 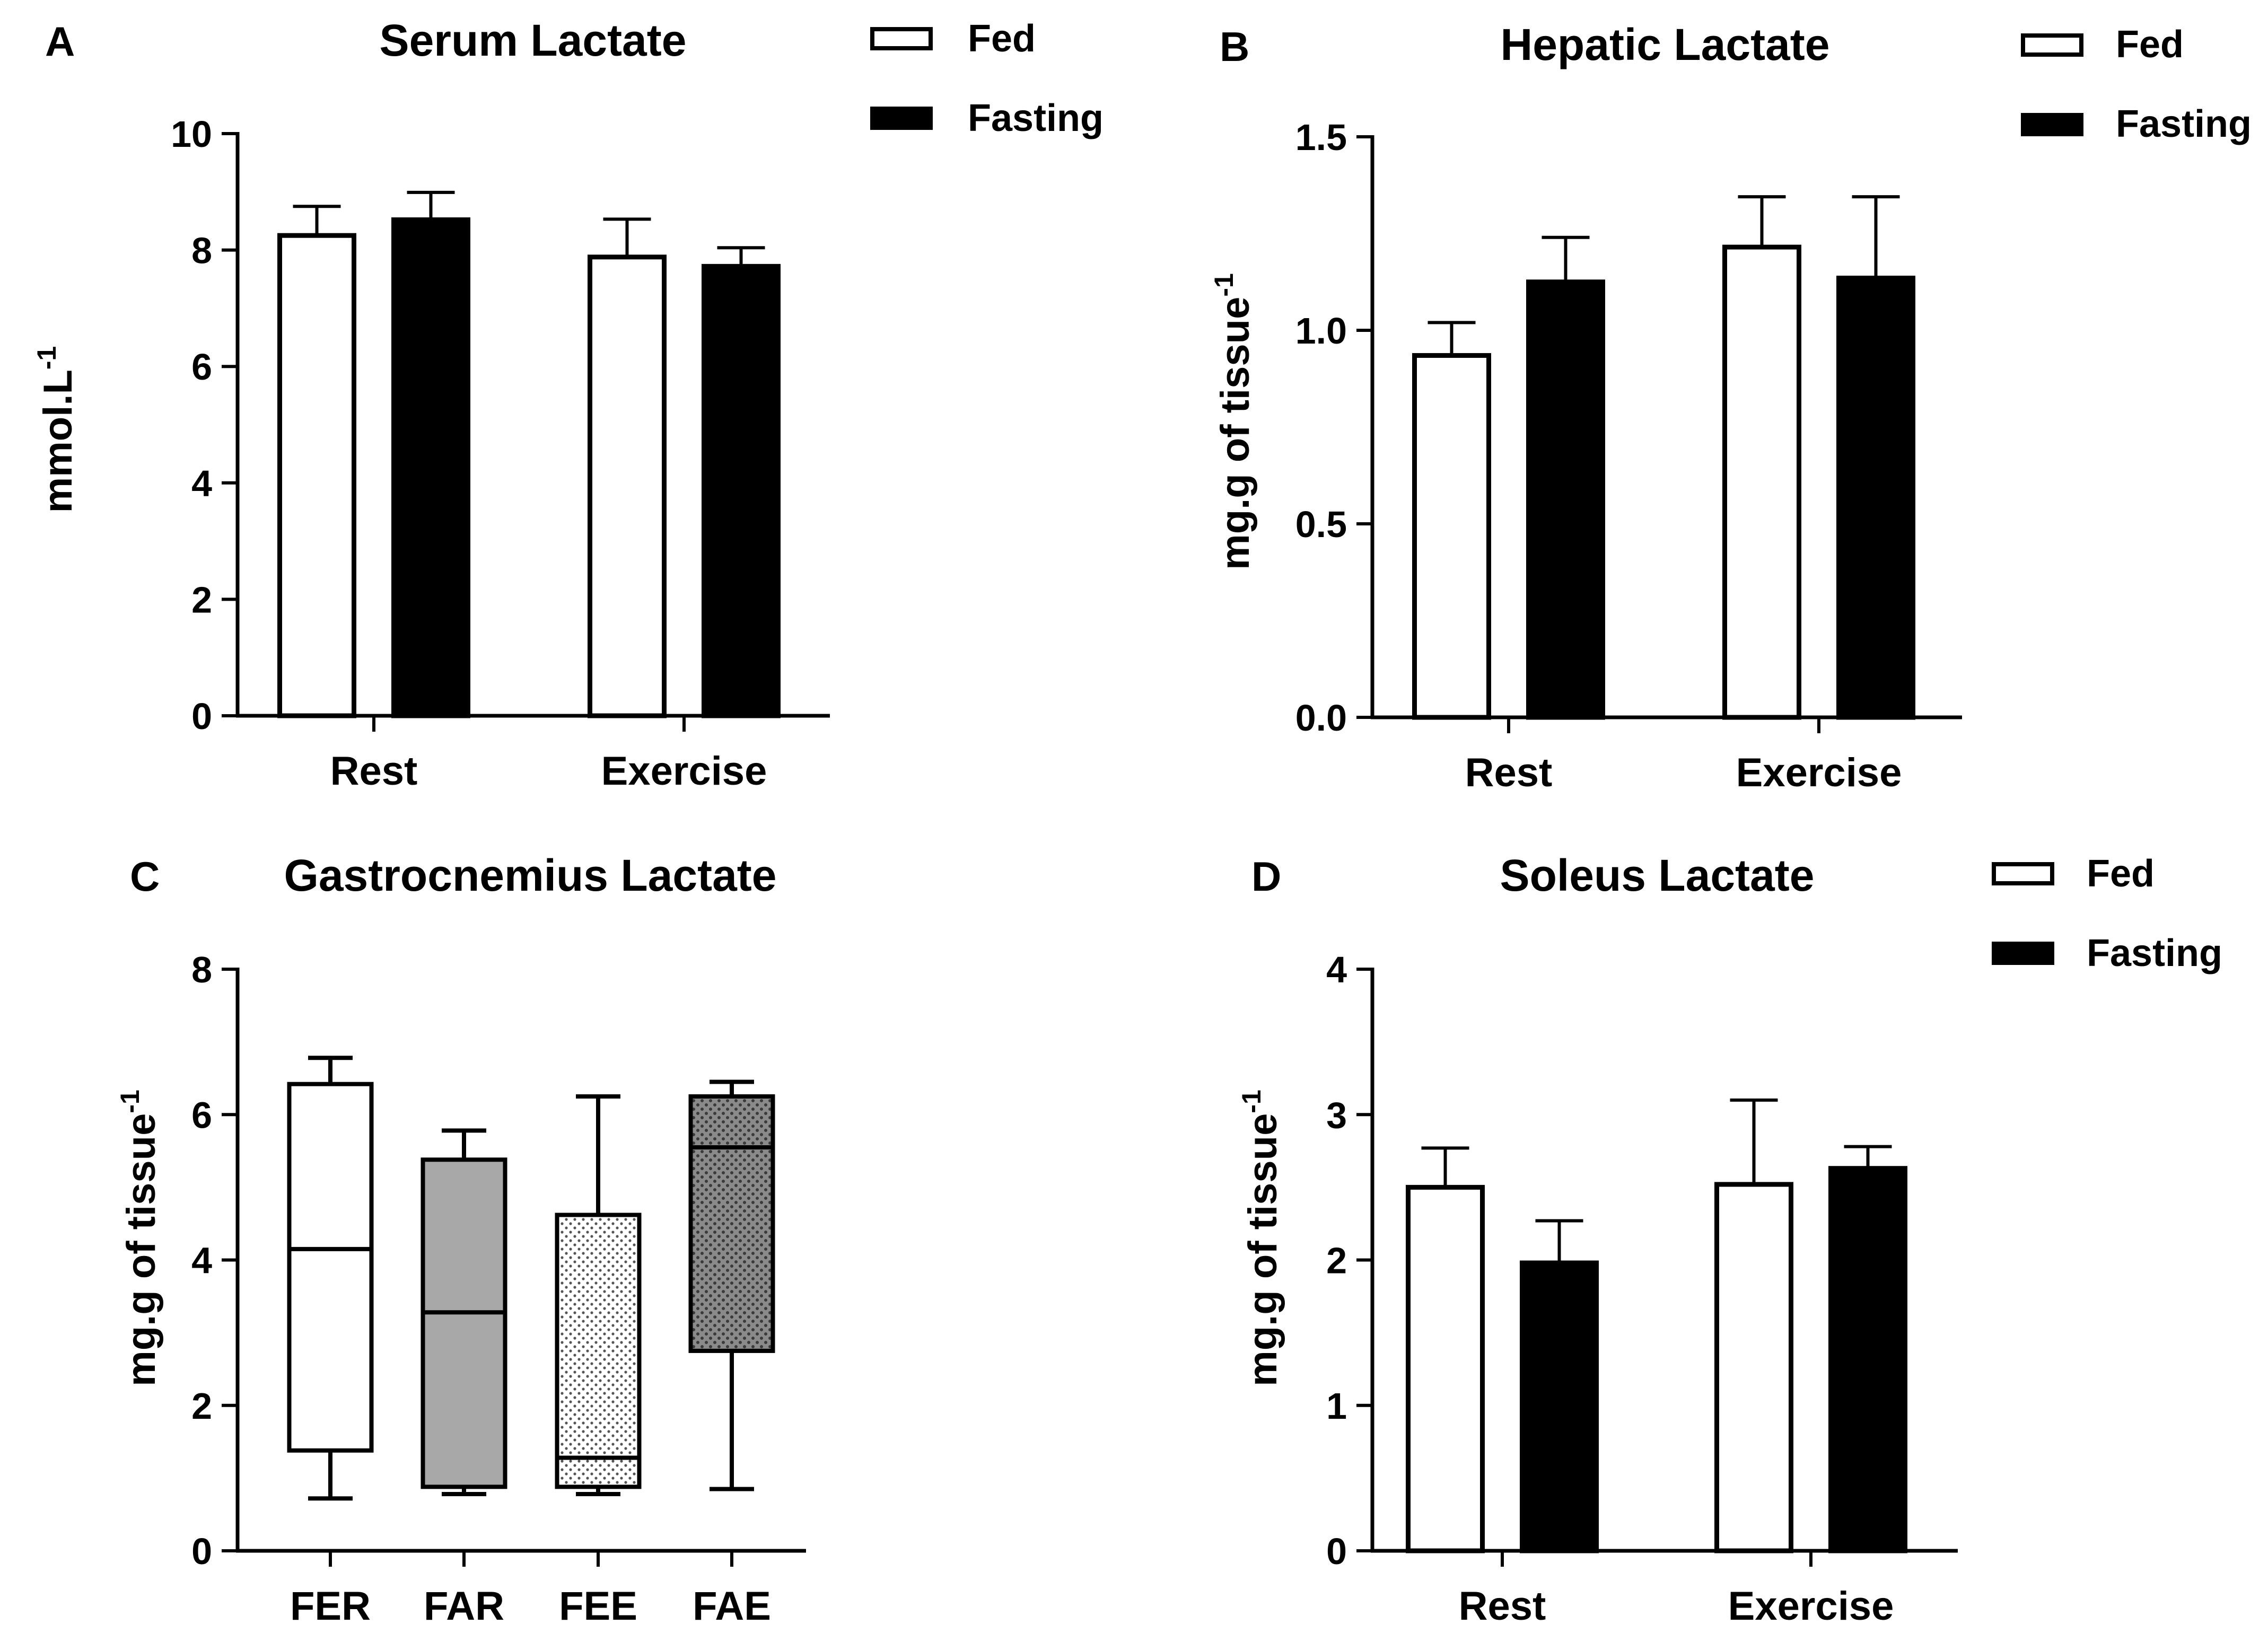 I want to click on y-tick-label-d: 3, so click(x=1336, y=1115).